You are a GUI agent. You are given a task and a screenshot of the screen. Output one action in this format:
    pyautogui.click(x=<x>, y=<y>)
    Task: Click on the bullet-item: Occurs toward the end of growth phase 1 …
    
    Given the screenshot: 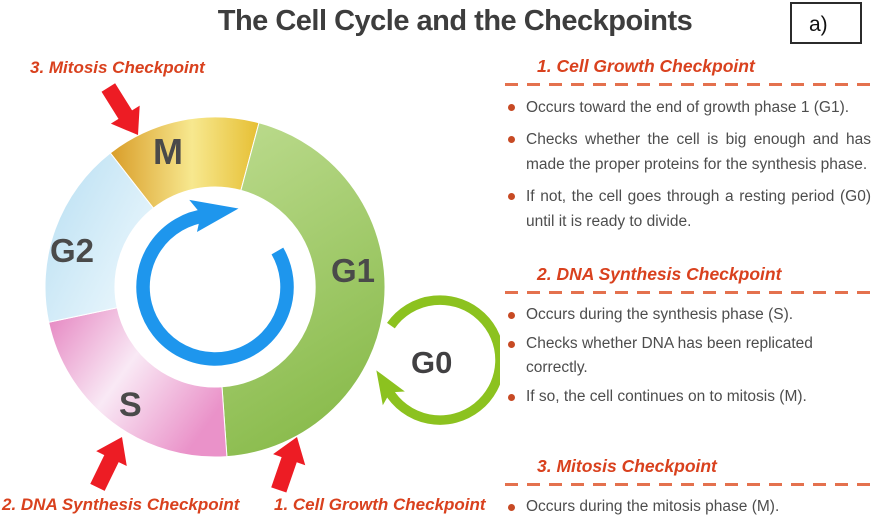 What is the action you would take?
    pyautogui.click(x=688, y=108)
    